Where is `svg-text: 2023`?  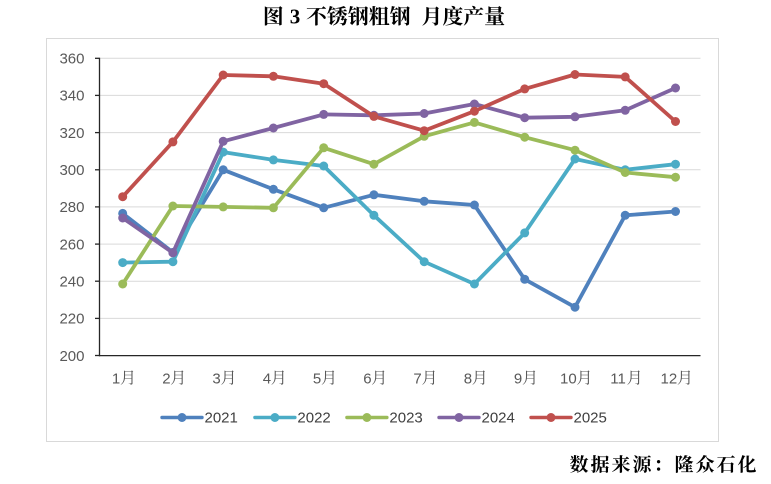
svg-text: 2023 is located at coordinates (405, 418).